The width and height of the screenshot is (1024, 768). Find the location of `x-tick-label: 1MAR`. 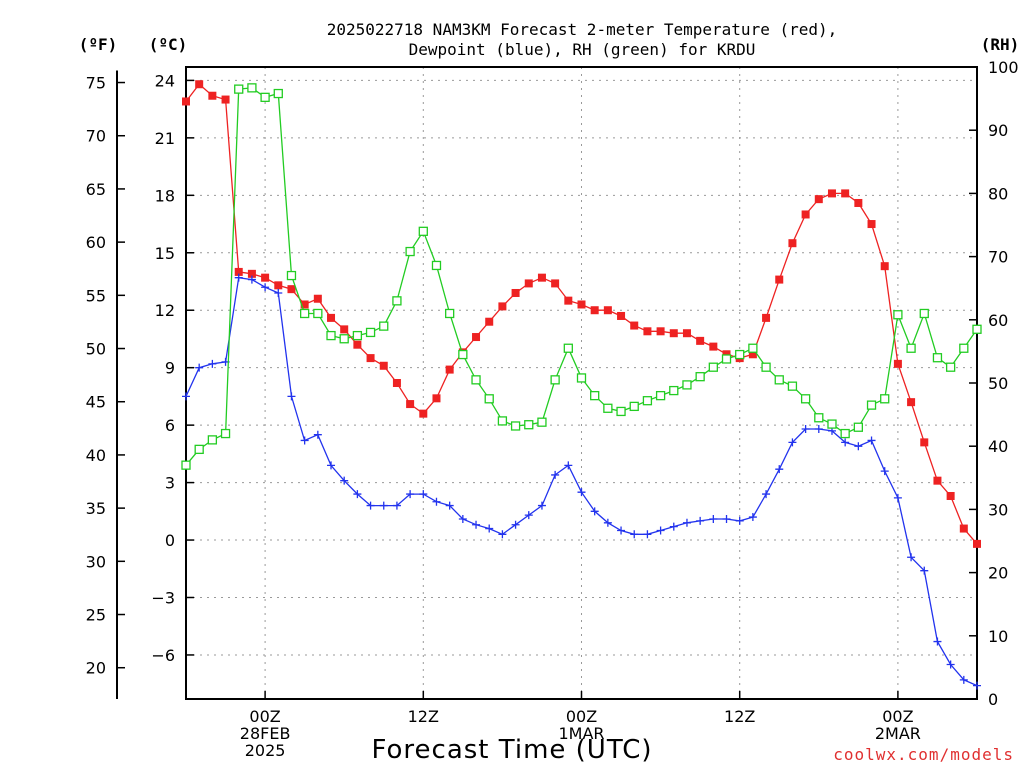

x-tick-label: 1MAR is located at coordinates (581, 733).